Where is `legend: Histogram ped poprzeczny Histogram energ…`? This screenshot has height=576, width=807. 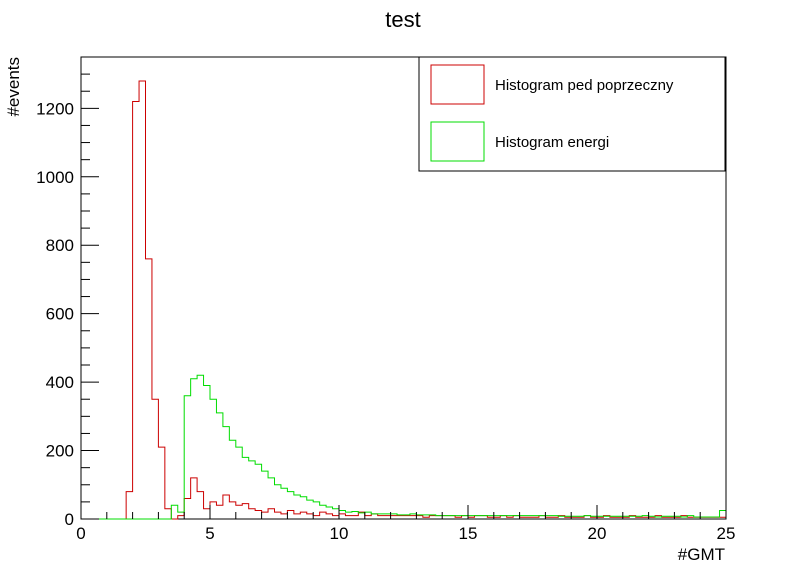 legend: Histogram ped poprzeczny Histogram energ… is located at coordinates (572, 114).